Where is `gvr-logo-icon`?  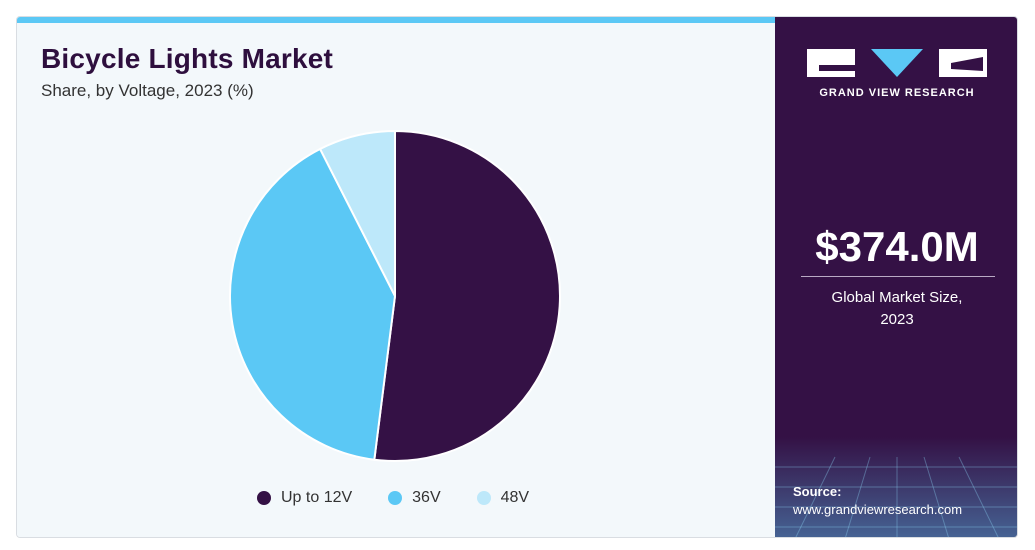 gvr-logo-icon is located at coordinates (897, 63).